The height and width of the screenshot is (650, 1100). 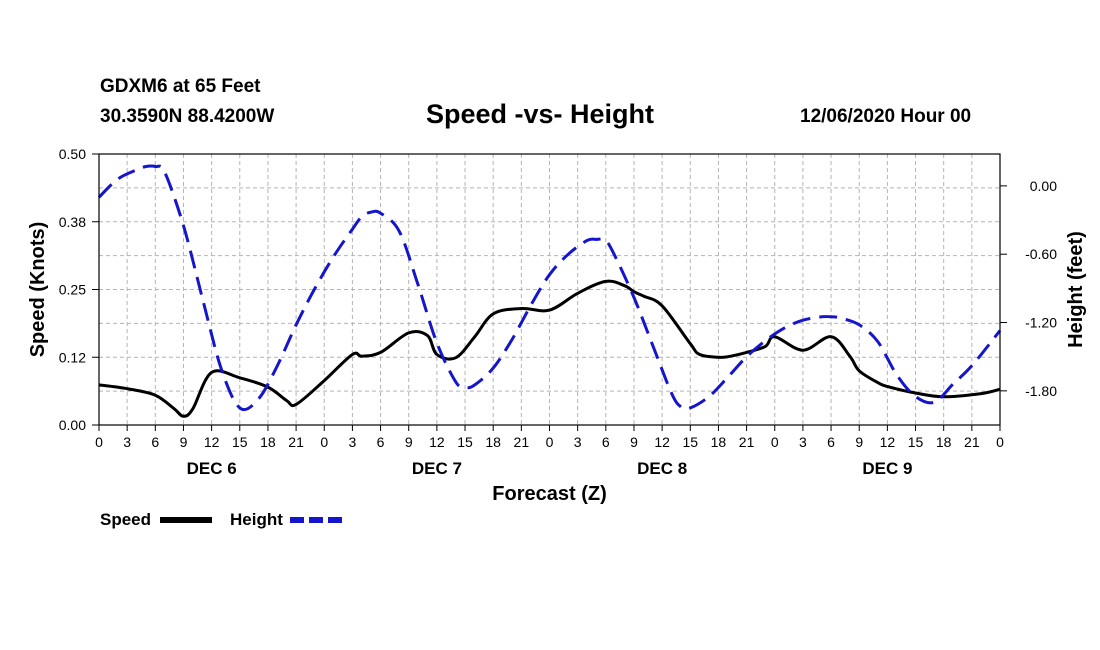 What do you see at coordinates (256, 519) in the screenshot?
I see `legend-height-label: Height` at bounding box center [256, 519].